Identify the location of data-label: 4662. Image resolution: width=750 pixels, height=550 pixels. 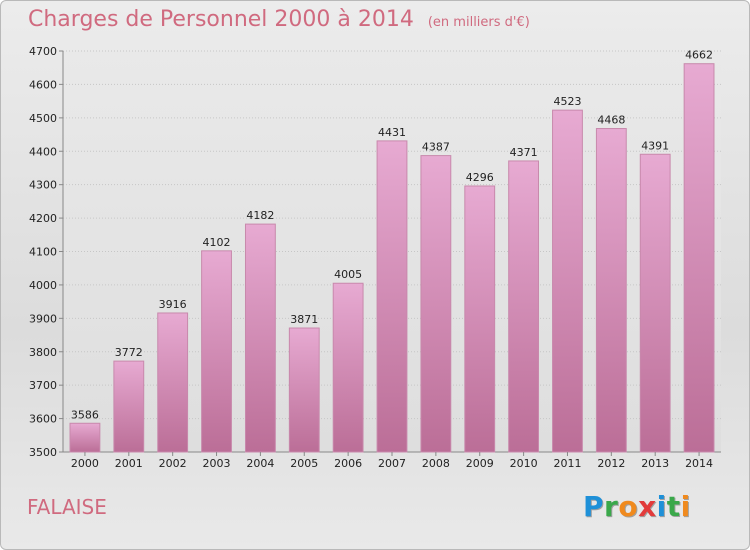
(699, 55).